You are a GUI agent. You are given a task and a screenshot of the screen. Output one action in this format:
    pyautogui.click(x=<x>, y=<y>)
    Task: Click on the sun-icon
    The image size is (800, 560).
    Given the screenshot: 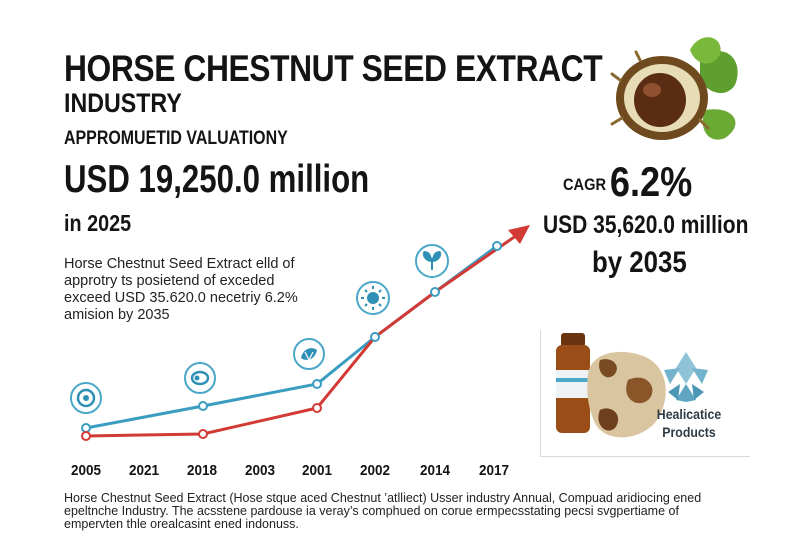 What is the action you would take?
    pyautogui.click(x=373, y=298)
    